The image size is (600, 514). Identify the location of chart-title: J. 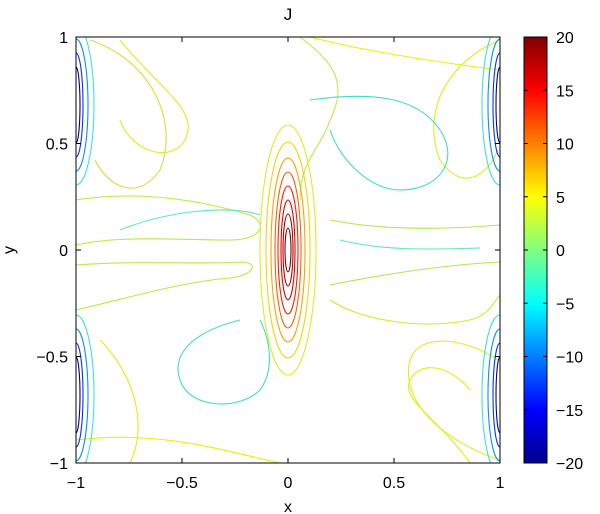
(288, 14).